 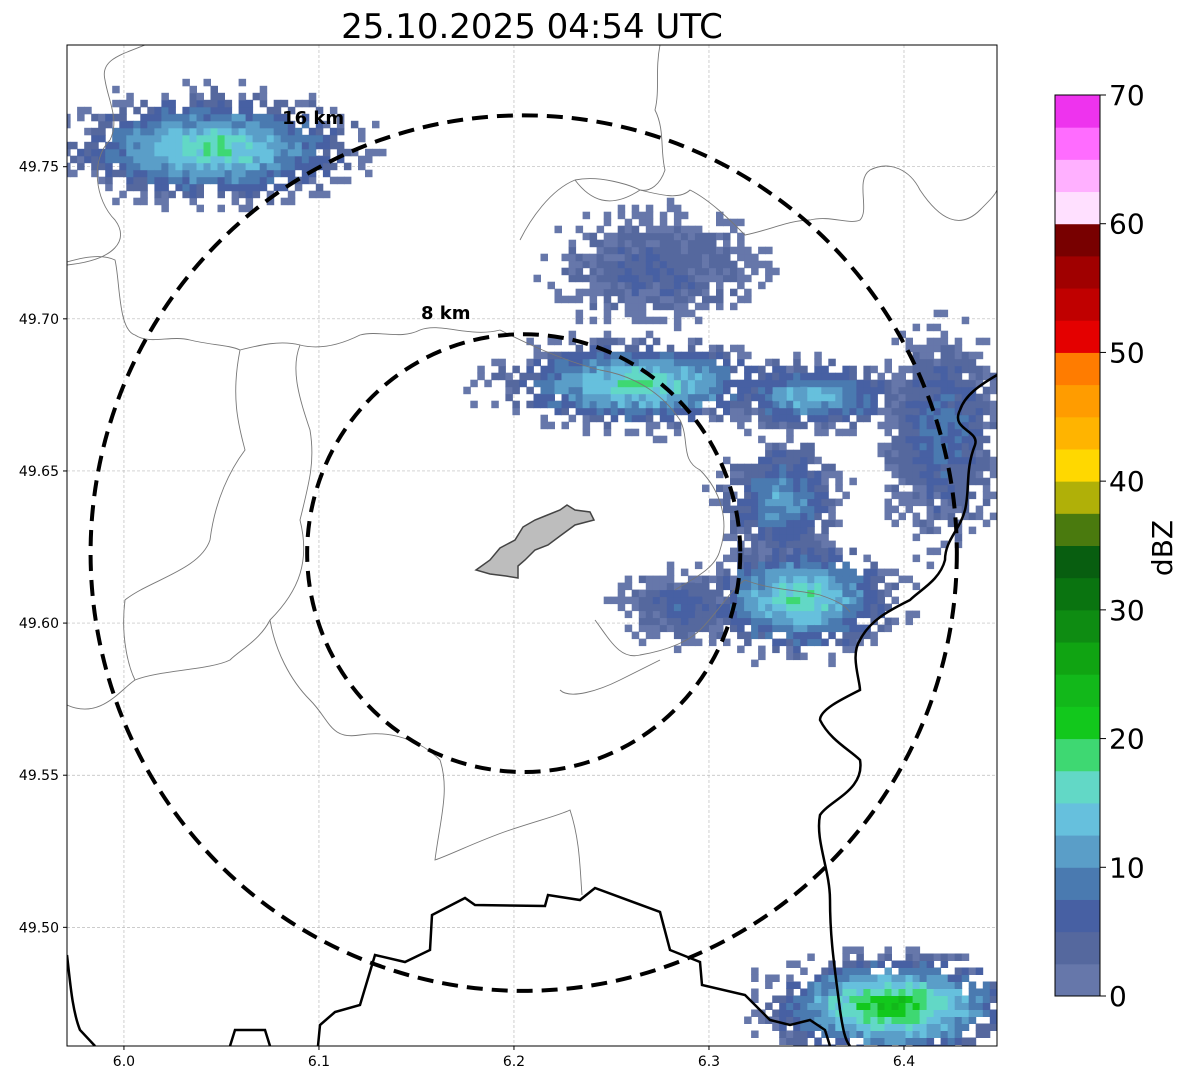 I want to click on colorbar-tick-label: 70, so click(x=1127, y=95).